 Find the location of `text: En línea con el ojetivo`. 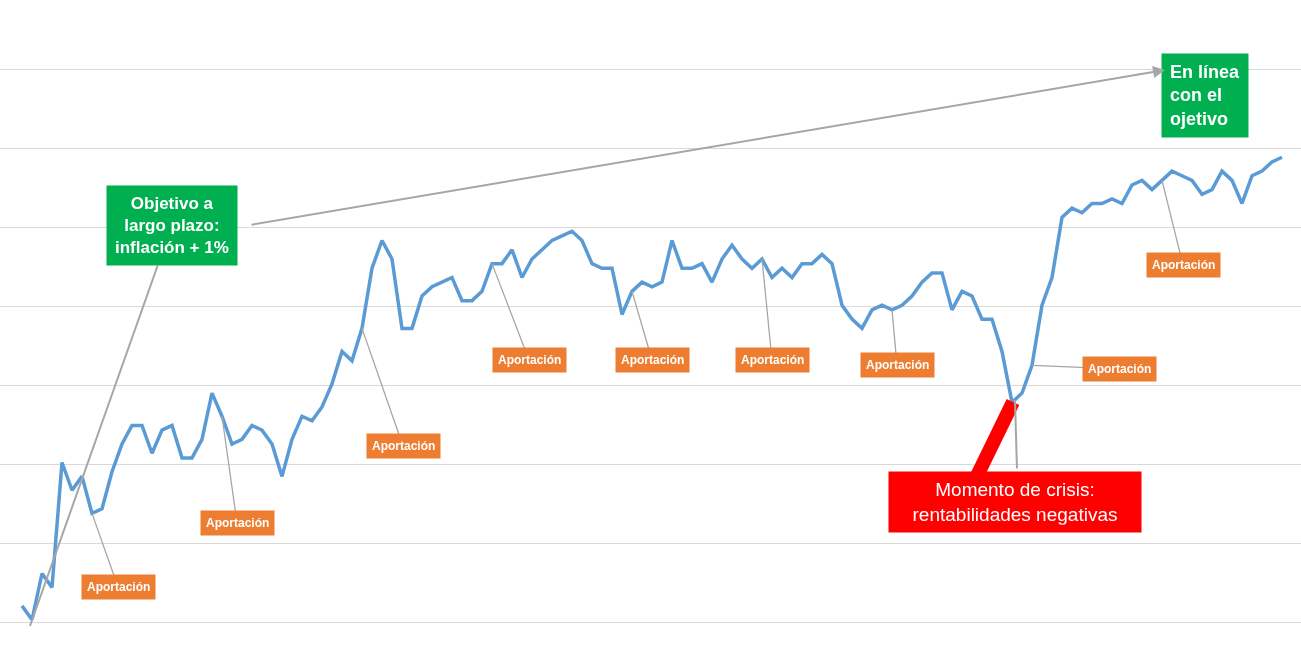

text: En línea con el ojetivo is located at coordinates (1205, 95).